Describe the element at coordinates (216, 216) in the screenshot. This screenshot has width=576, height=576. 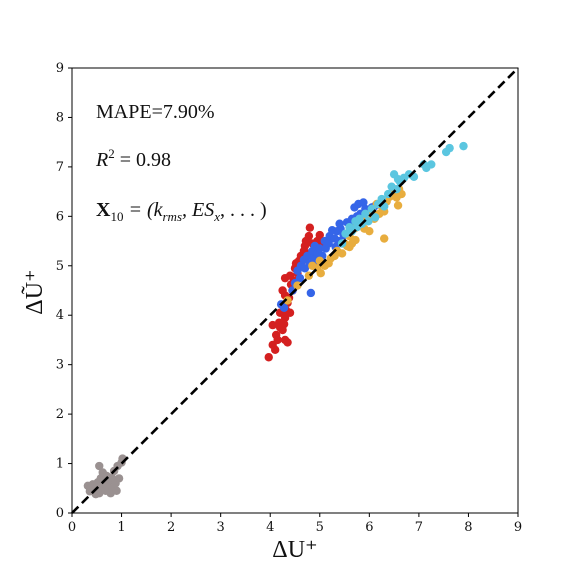
I see `x-subscript-x: x` at that location.